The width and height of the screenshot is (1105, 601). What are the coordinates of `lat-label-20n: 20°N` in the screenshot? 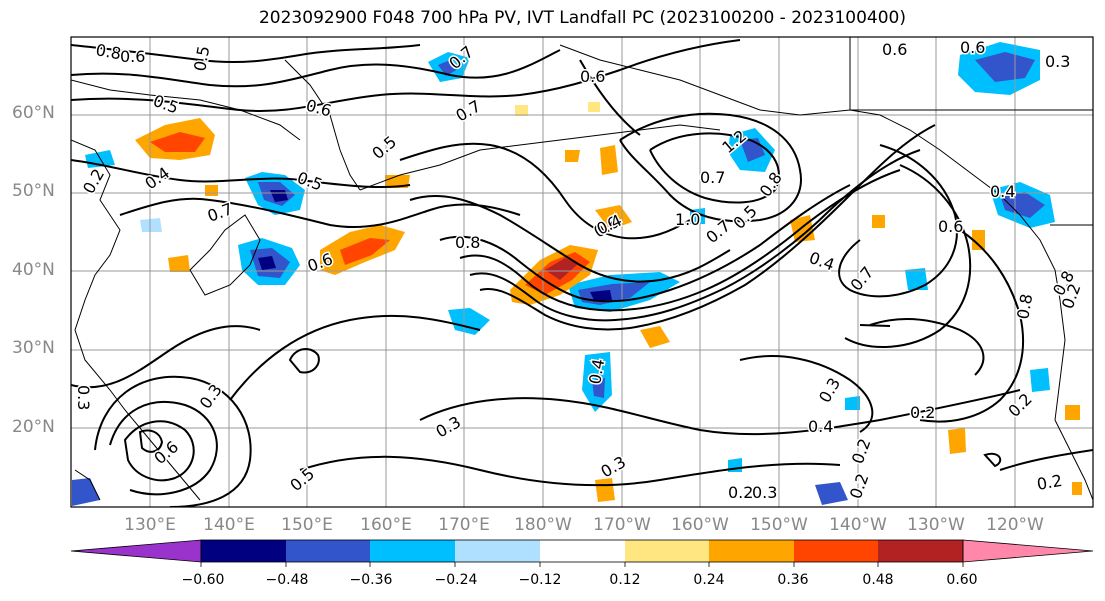 It's located at (33, 427).